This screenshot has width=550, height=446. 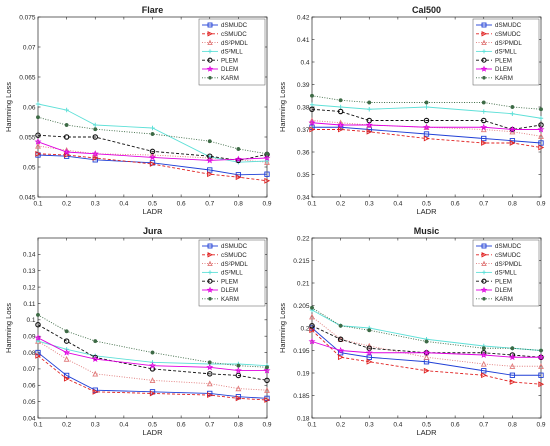 What do you see at coordinates (455, 204) in the screenshot?
I see `x-tick-label: 0.6` at bounding box center [455, 204].